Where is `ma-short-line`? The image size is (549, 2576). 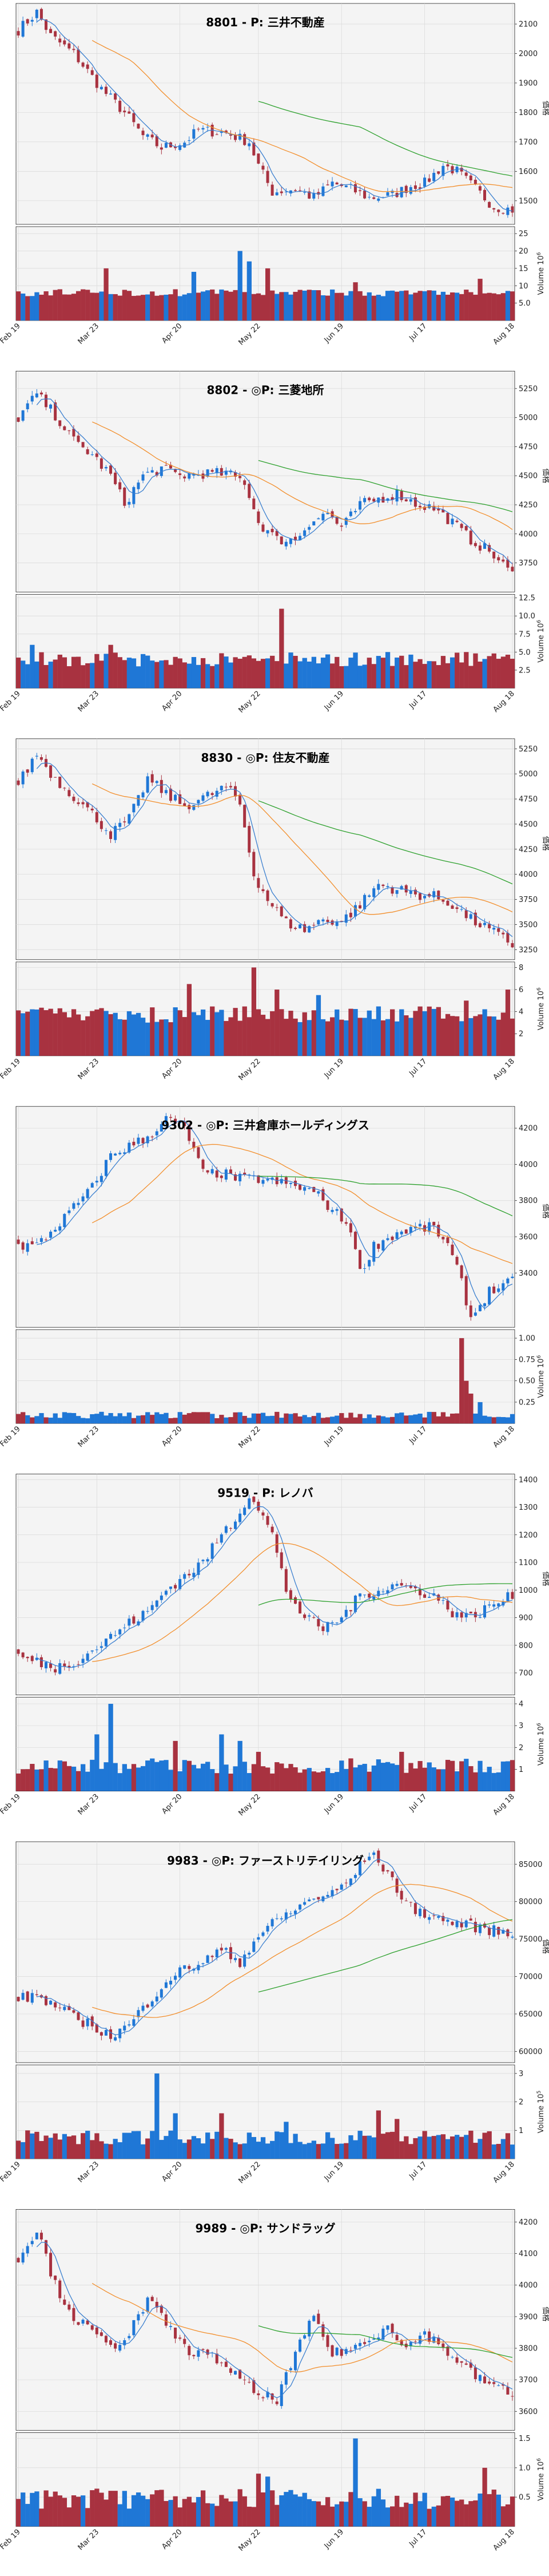
ma-short-line is located at coordinates (274, 849).